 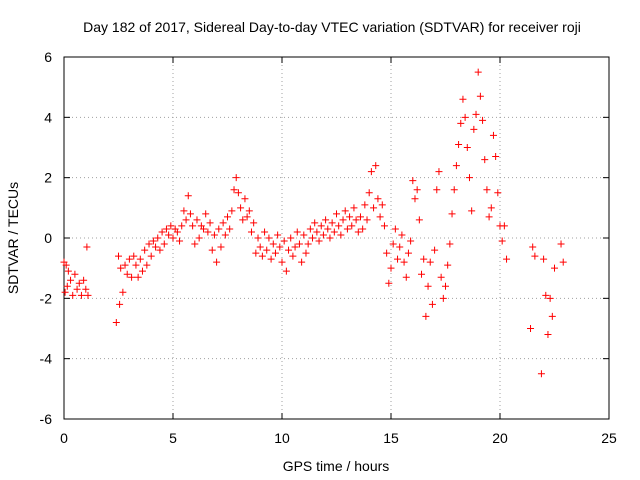 What do you see at coordinates (46, 359) in the screenshot?
I see `y-tick-label: -4` at bounding box center [46, 359].